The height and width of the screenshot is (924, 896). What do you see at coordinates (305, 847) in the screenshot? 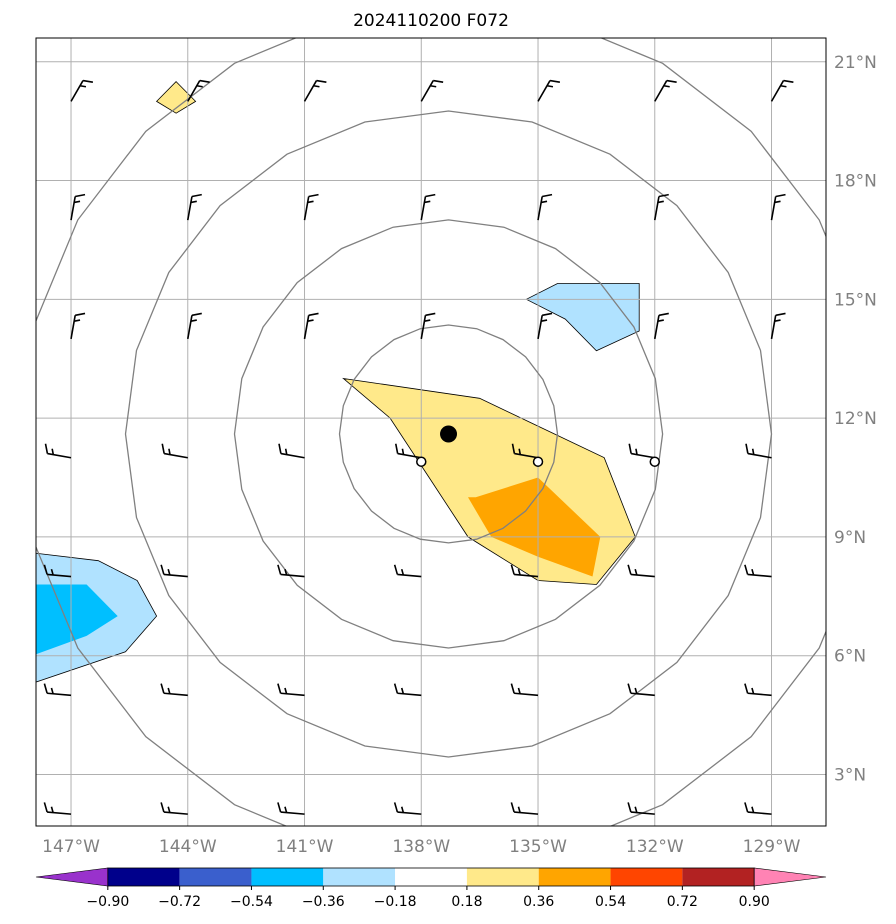
I see `lon-tick-label: 141°W` at bounding box center [305, 847].